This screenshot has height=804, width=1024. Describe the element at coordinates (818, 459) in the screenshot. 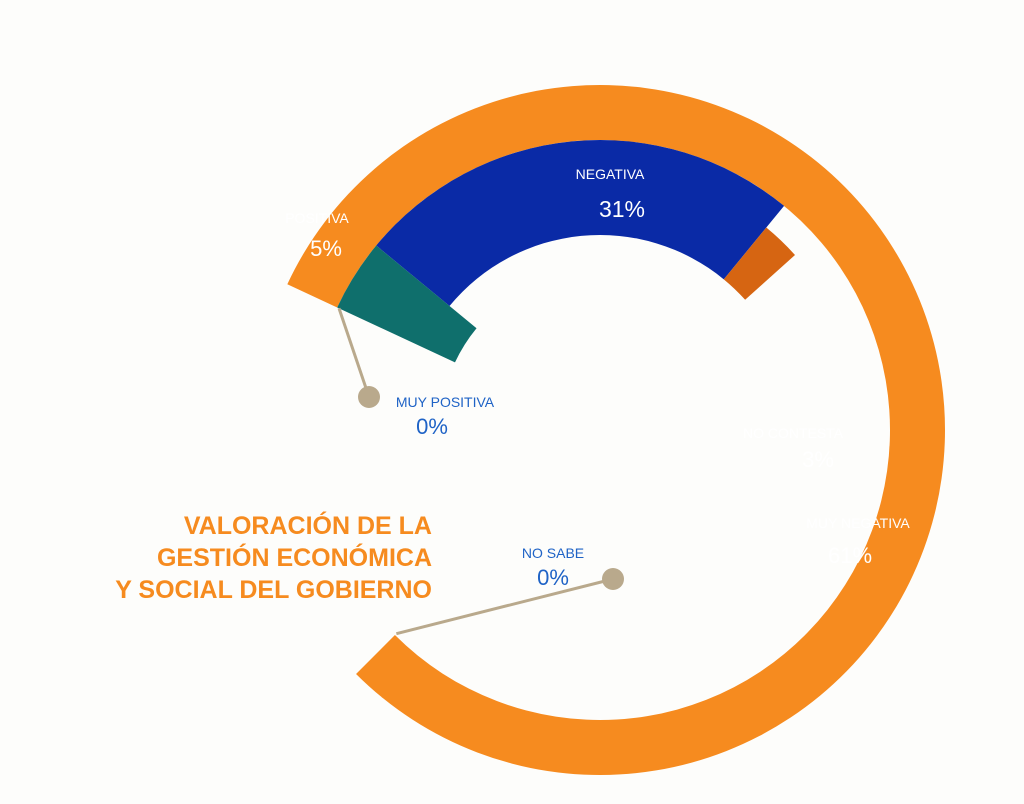

I see `value-no-contesta: 3%` at that location.